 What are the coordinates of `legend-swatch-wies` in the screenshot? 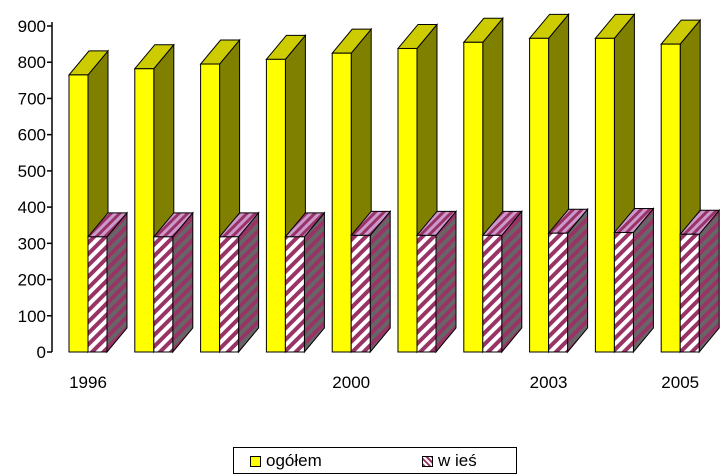 It's located at (427, 461).